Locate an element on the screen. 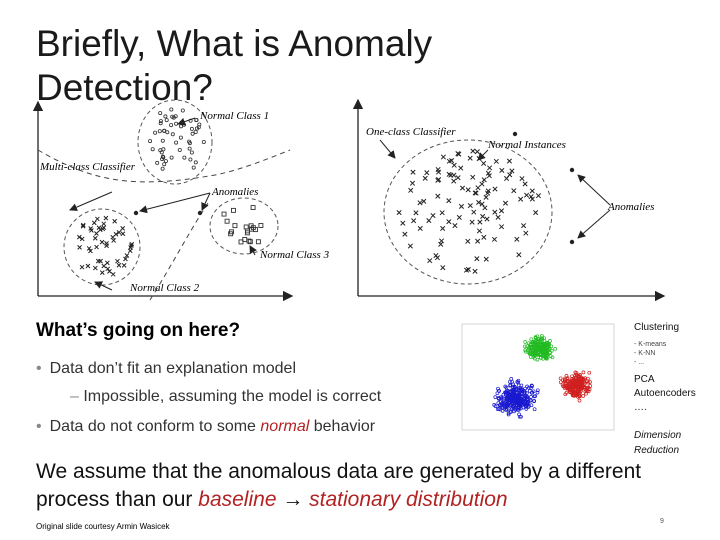 The width and height of the screenshot is (720, 540). side-clustering: Clustering is located at coordinates (657, 327).